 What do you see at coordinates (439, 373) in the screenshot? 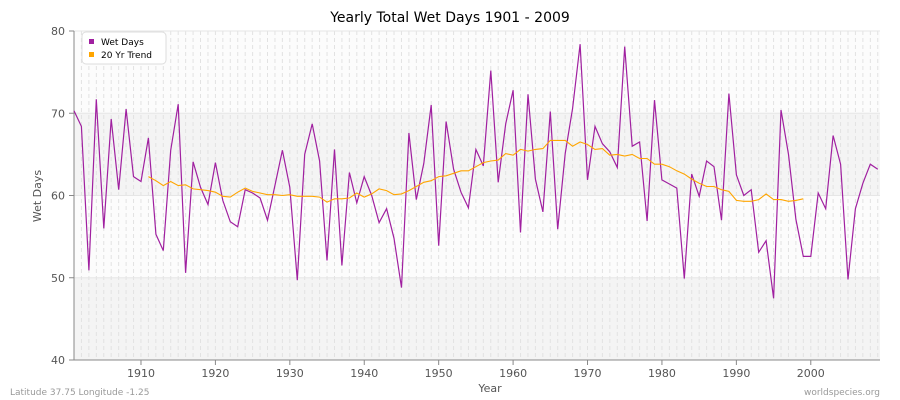
I see `x-tick-label: 1950` at bounding box center [439, 373].